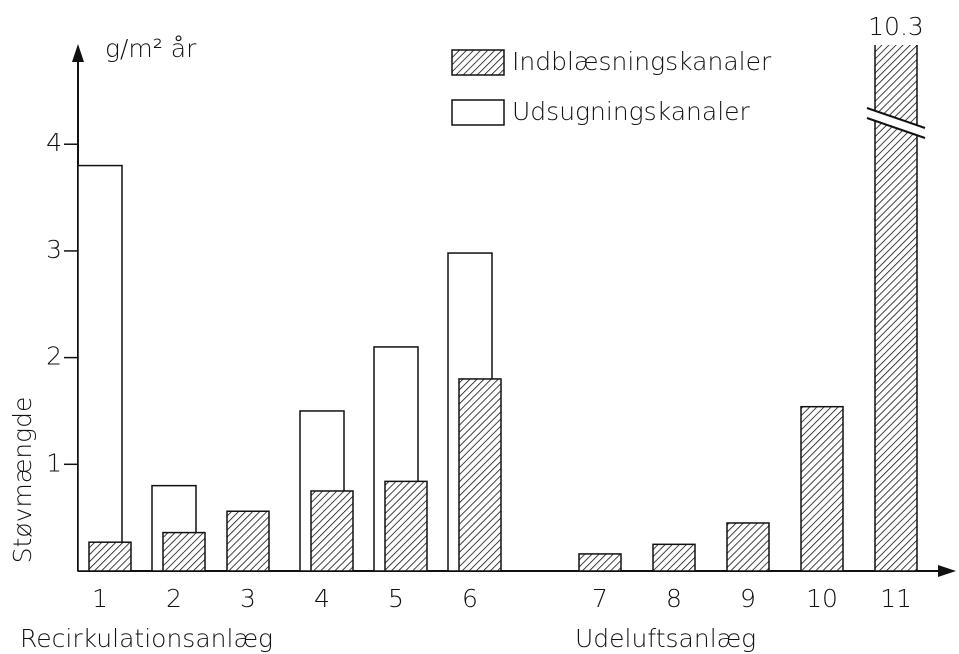 The image size is (959, 654). Describe the element at coordinates (54, 142) in the screenshot. I see `y-tick-label: 4` at that location.